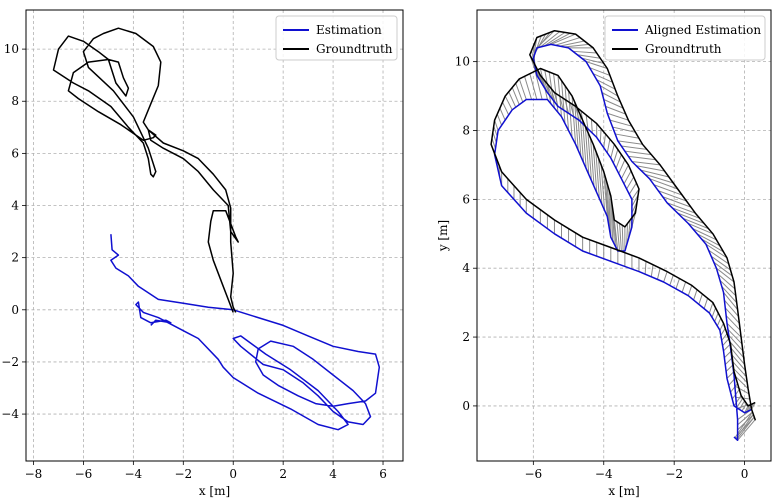 The height and width of the screenshot is (504, 777). Describe the element at coordinates (745, 474) in the screenshot. I see `x-tick-label: 0` at that location.